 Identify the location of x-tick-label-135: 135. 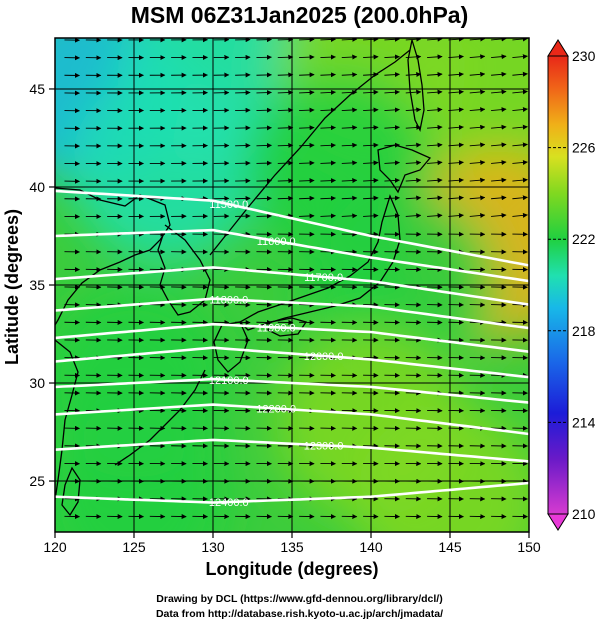
(292, 547).